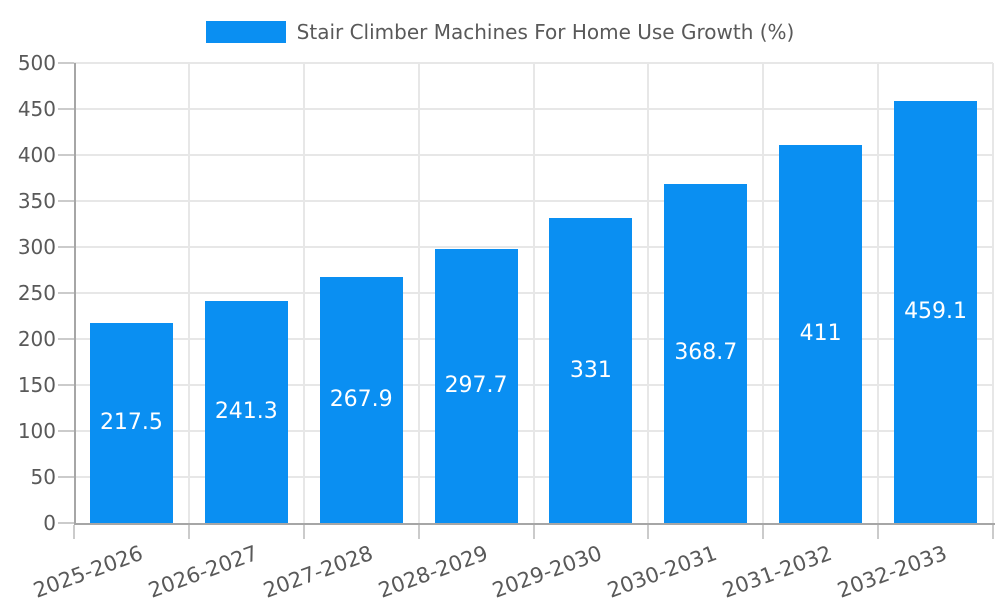  I want to click on bar-value-label: 297.7, so click(476, 386).